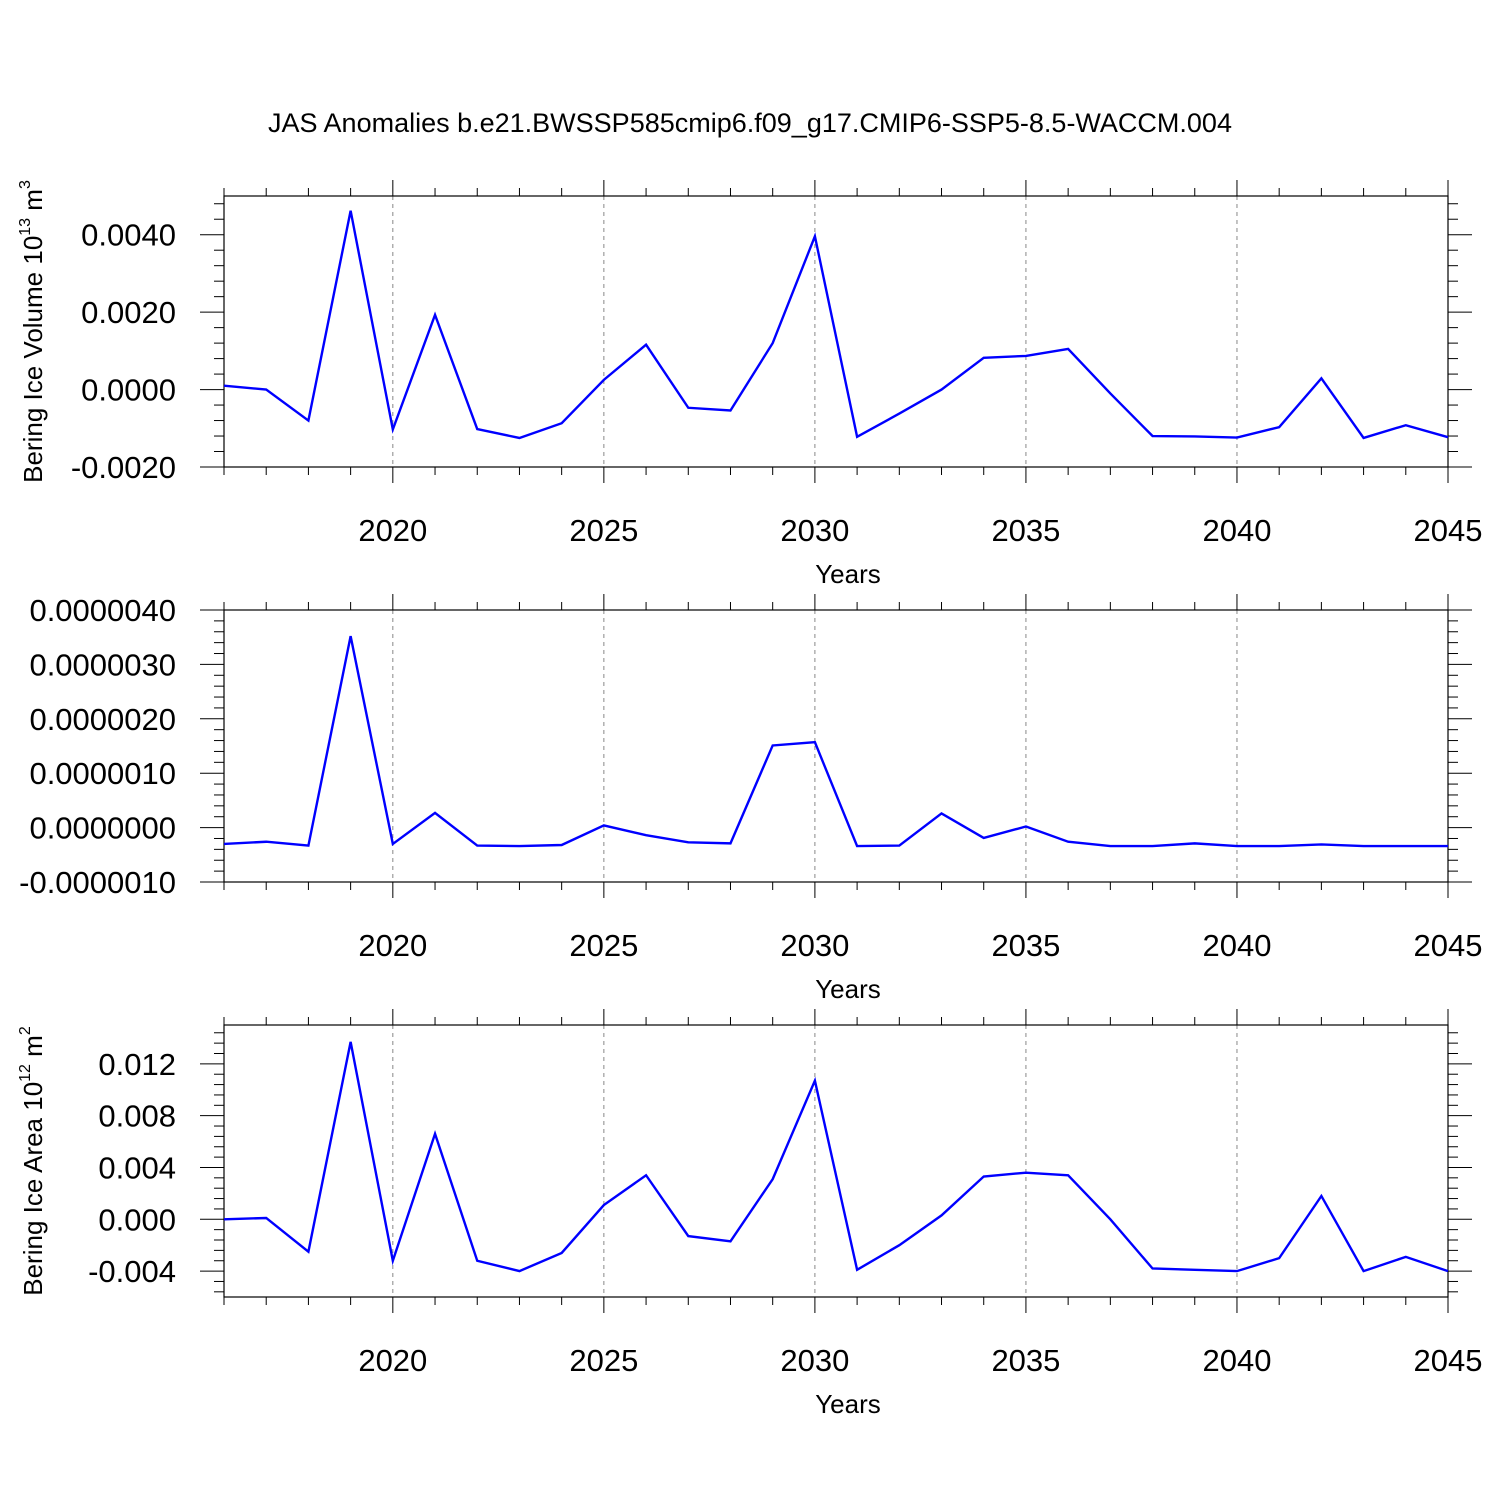  What do you see at coordinates (102, 773) in the screenshot?
I see `y-tick-label: 0.0000010` at bounding box center [102, 773].